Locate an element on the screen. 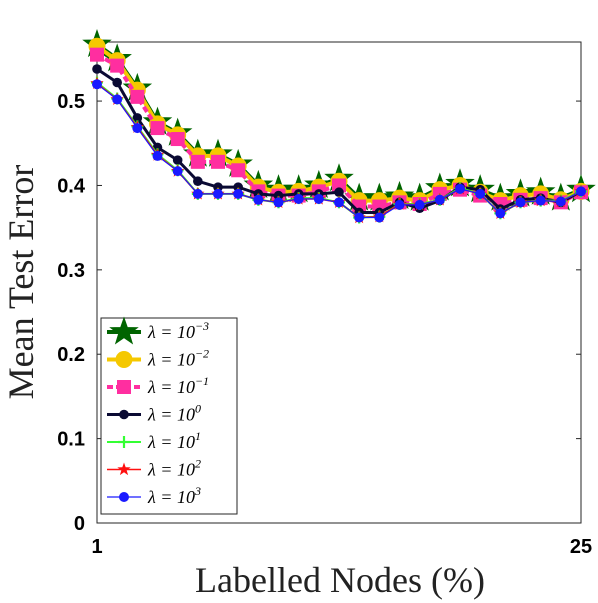  legend-label: λ = 10−3 is located at coordinates (178, 330).